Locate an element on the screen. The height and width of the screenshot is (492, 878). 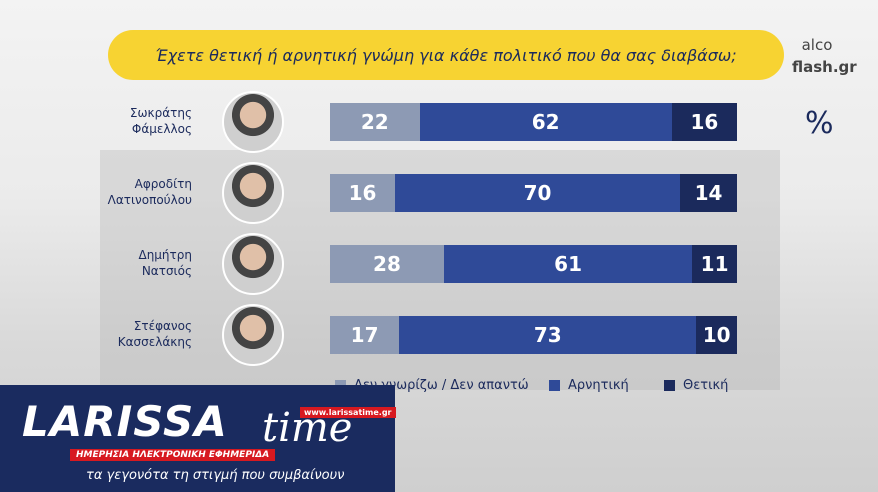
legend-label: Θετική is located at coordinates (706, 385).